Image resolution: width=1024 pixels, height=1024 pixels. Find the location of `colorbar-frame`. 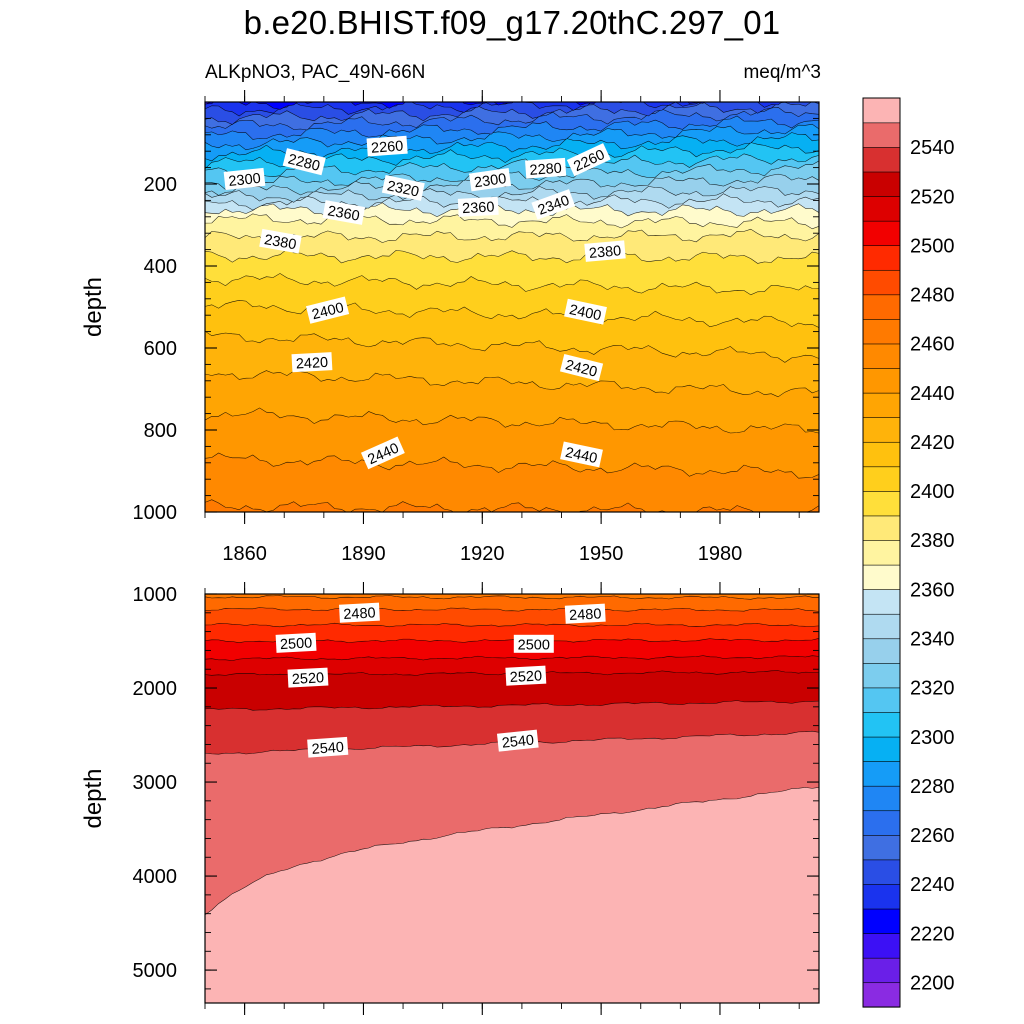

colorbar-frame is located at coordinates (881, 552).